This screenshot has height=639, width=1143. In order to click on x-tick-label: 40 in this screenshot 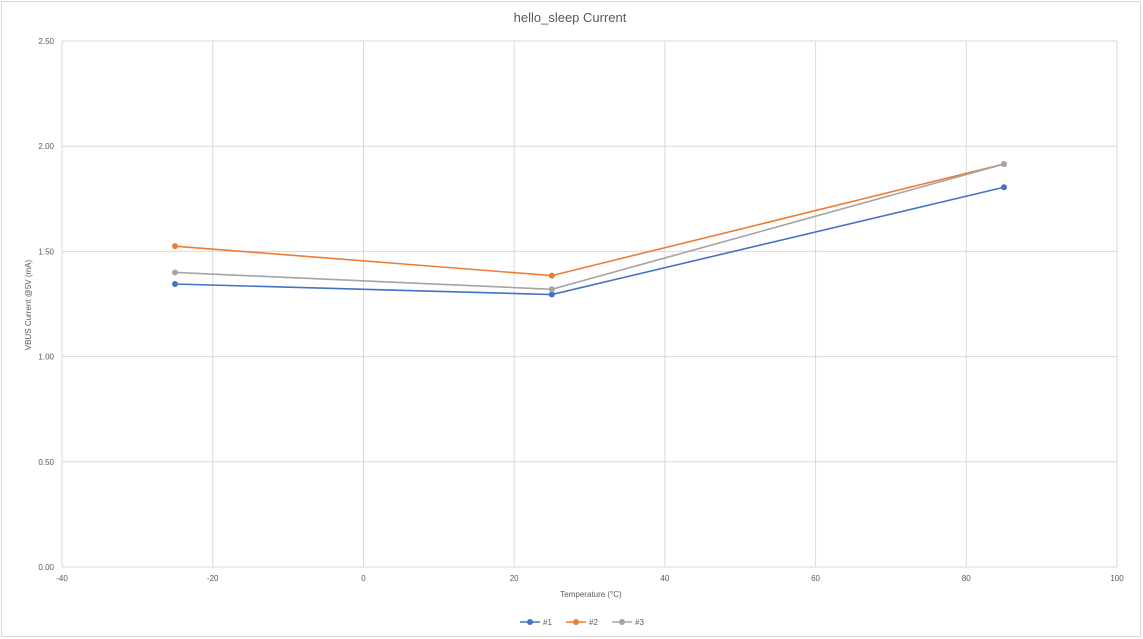, I will do `click(664, 578)`.